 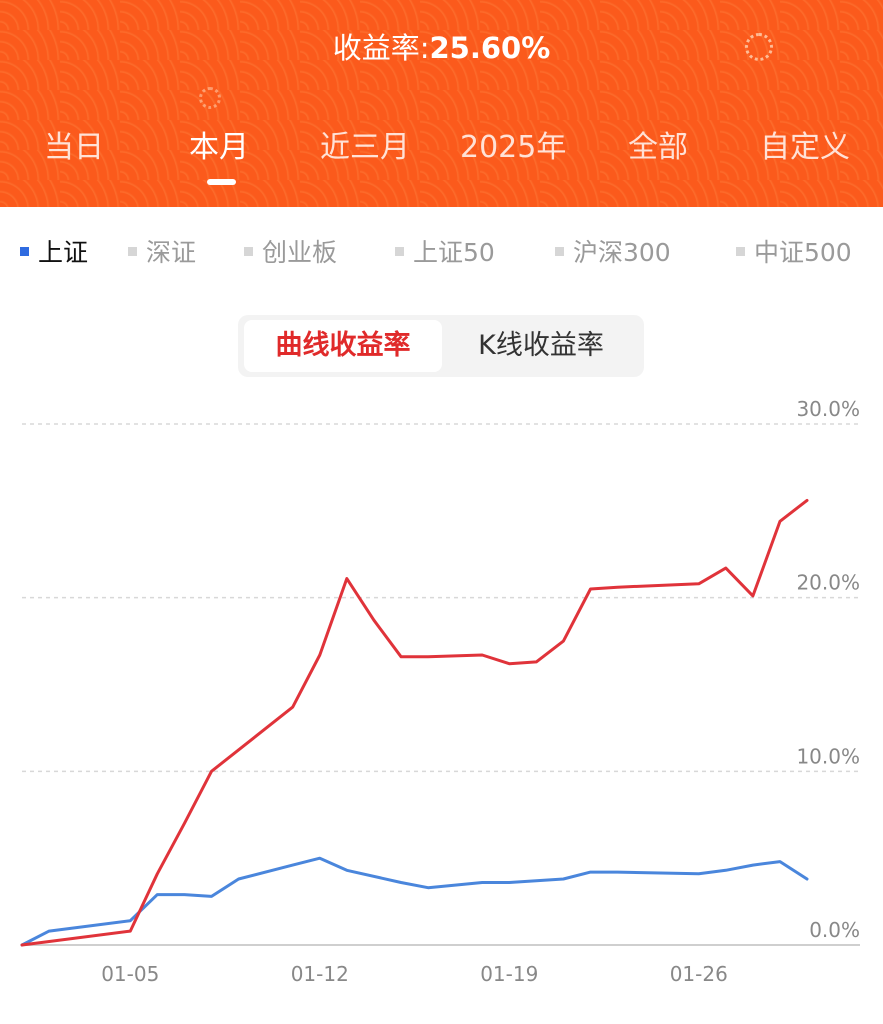 I want to click on total-return-label: 收益率:, so click(x=381, y=48).